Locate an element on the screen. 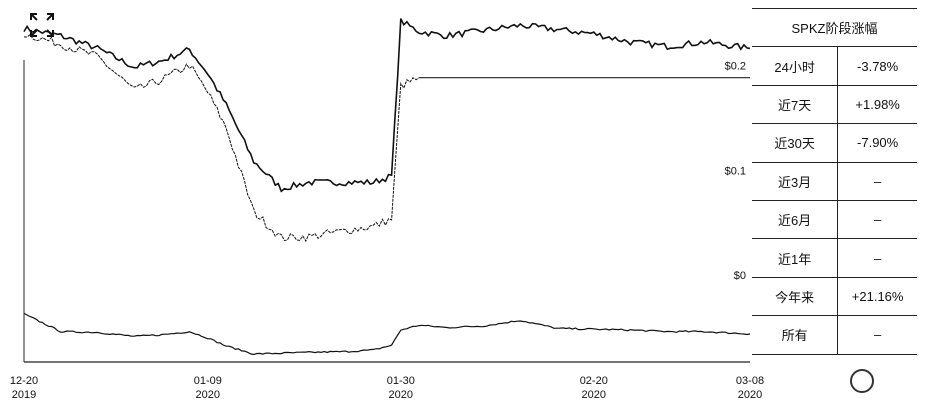 This screenshot has width=948, height=404. performance-row: 近1年 – is located at coordinates (834, 258).